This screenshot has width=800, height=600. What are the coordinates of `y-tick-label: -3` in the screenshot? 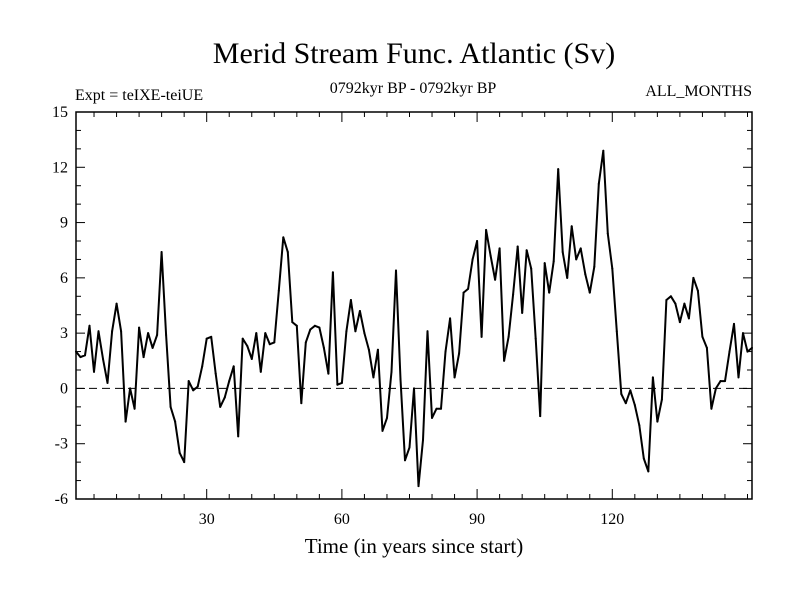 It's located at (61, 444).